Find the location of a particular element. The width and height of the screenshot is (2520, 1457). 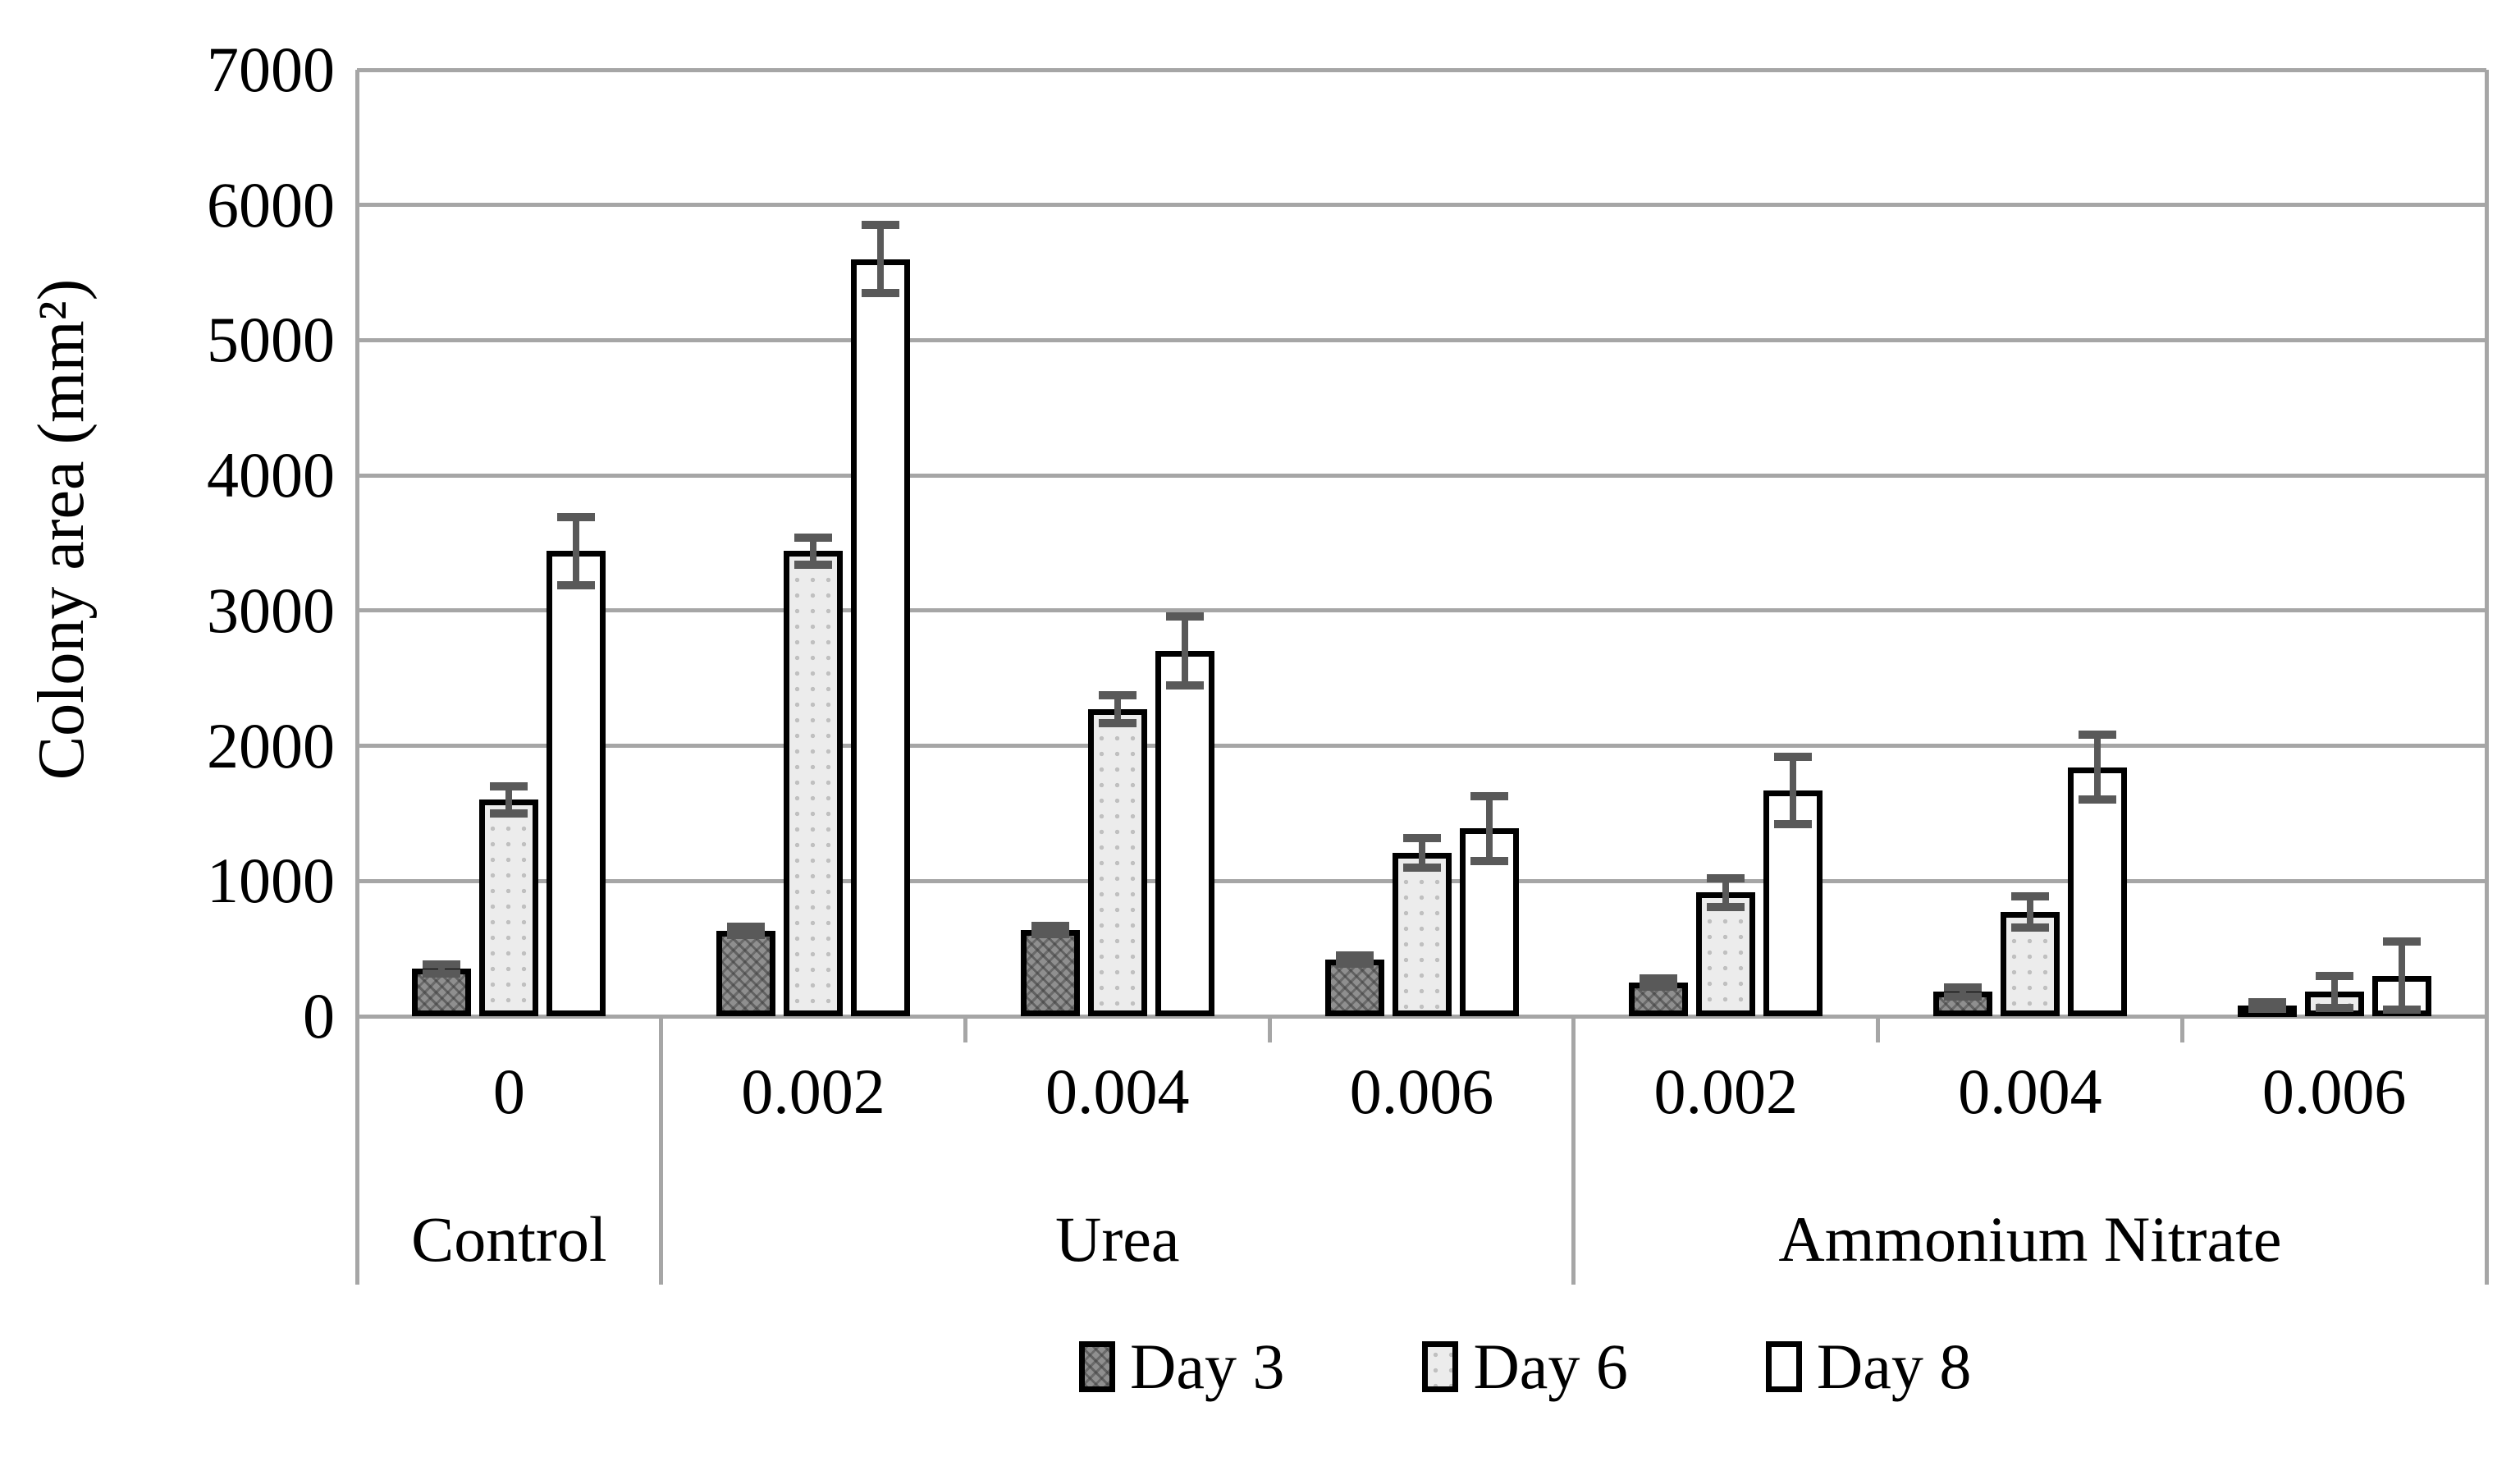

x-axis-group-label: Urea is located at coordinates (1117, 1239).